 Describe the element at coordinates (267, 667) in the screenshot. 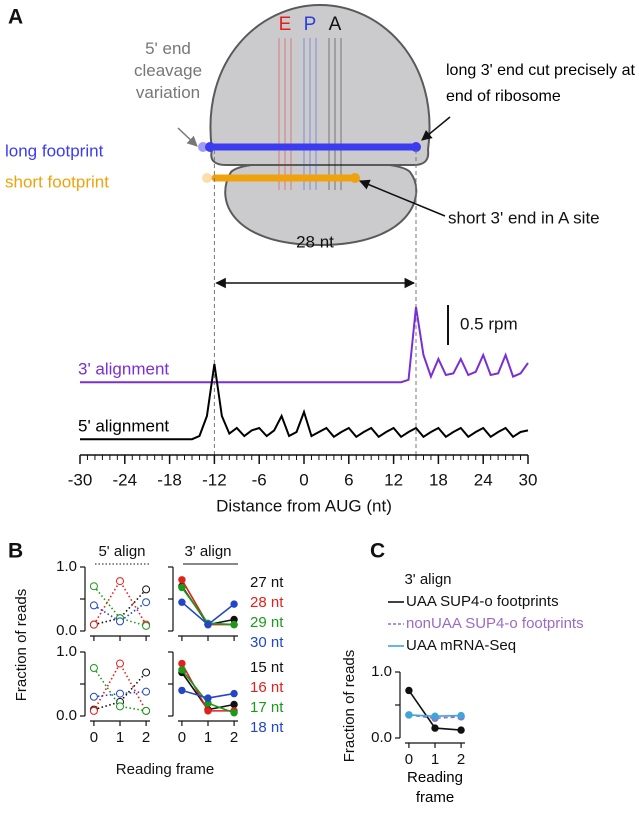

I see `legend-label: 15 nt` at that location.